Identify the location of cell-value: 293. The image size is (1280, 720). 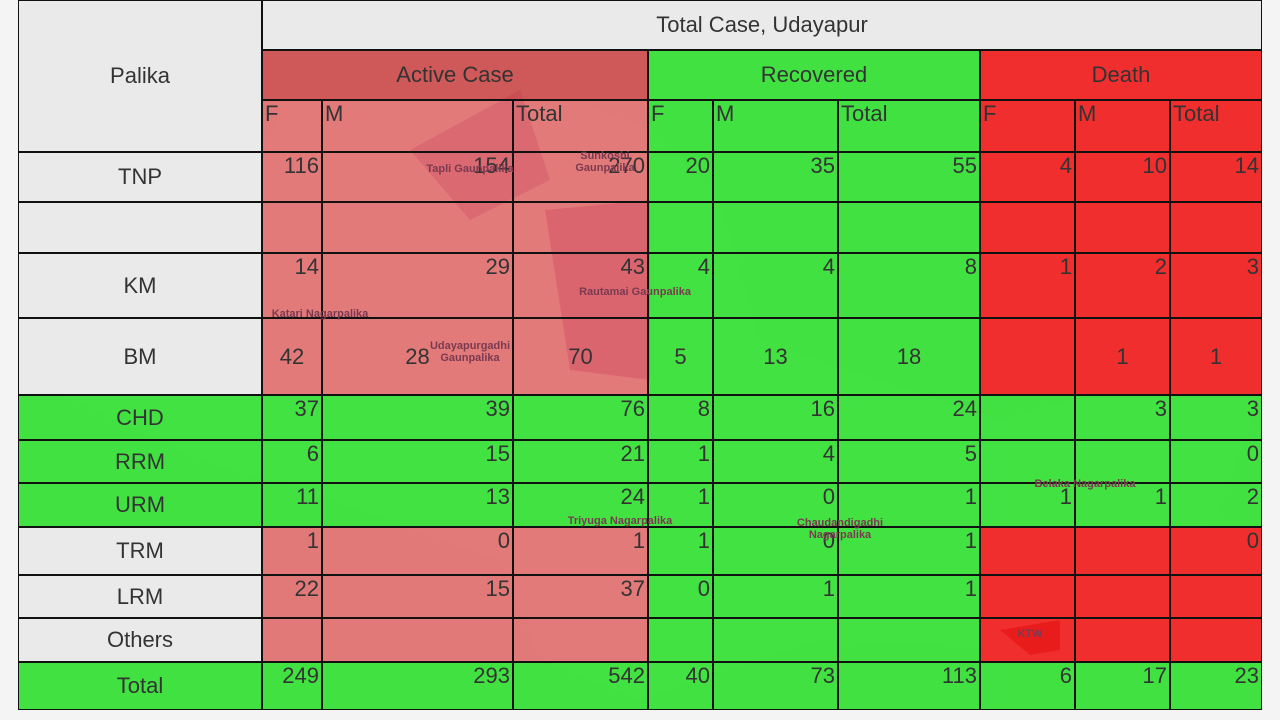
(417, 686).